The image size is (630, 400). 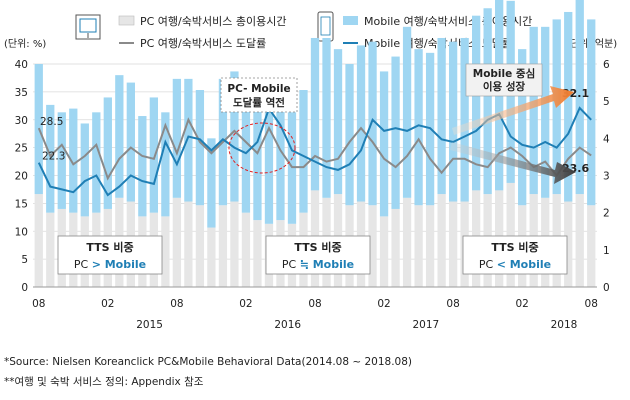 What do you see at coordinates (513, 110) in the screenshot?
I see `growth-arrow-orange` at bounding box center [513, 110].